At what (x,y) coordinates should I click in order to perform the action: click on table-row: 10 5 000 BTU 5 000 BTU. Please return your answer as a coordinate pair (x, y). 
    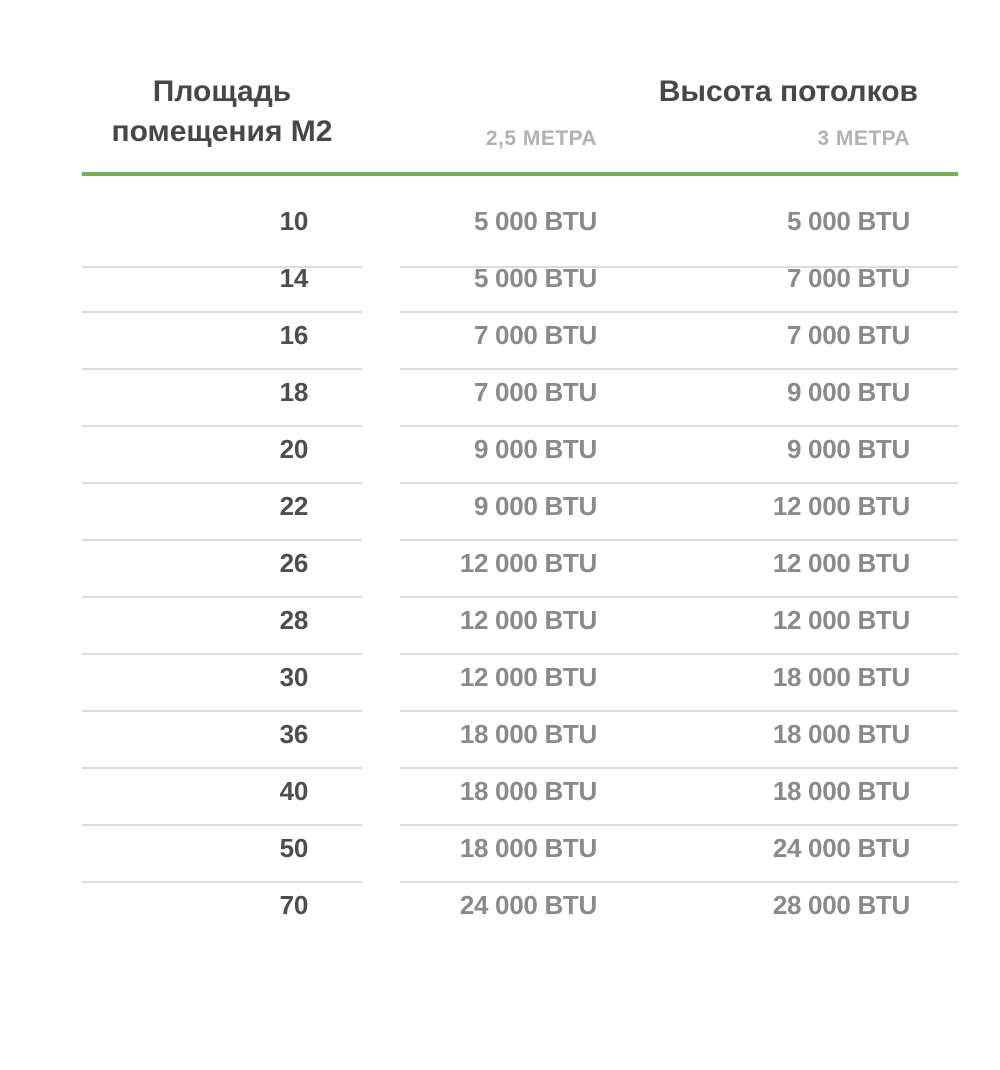
    Looking at the image, I should click on (520, 222).